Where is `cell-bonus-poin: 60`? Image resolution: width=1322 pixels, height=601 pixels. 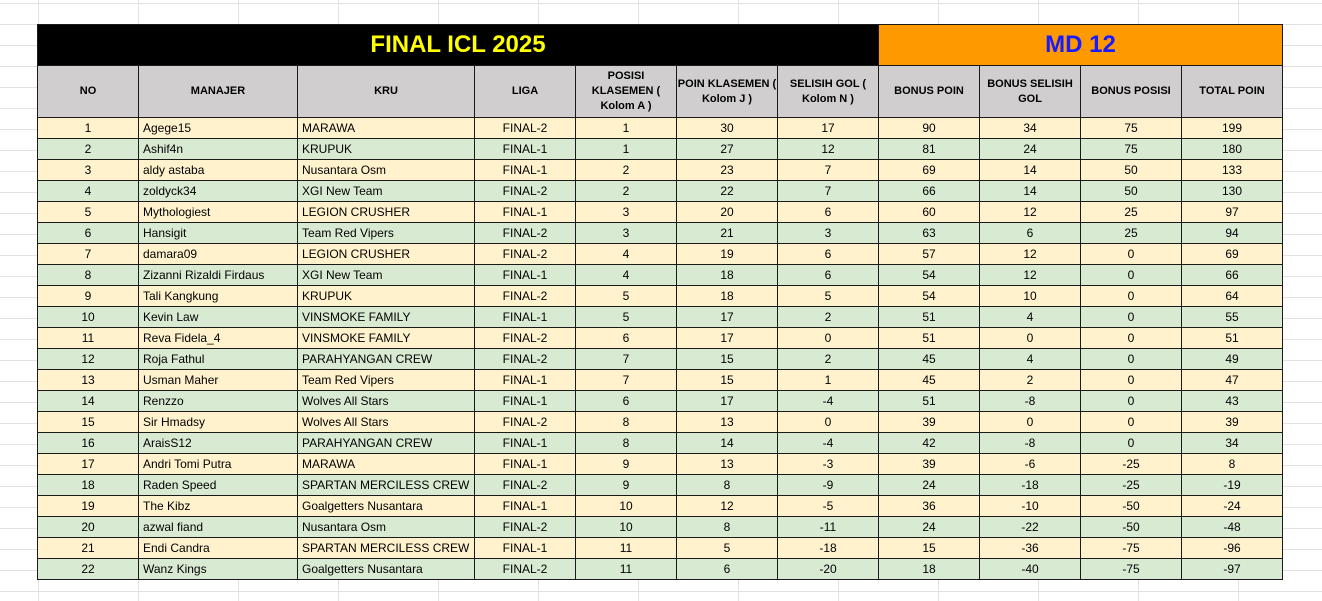 cell-bonus-poin: 60 is located at coordinates (929, 212).